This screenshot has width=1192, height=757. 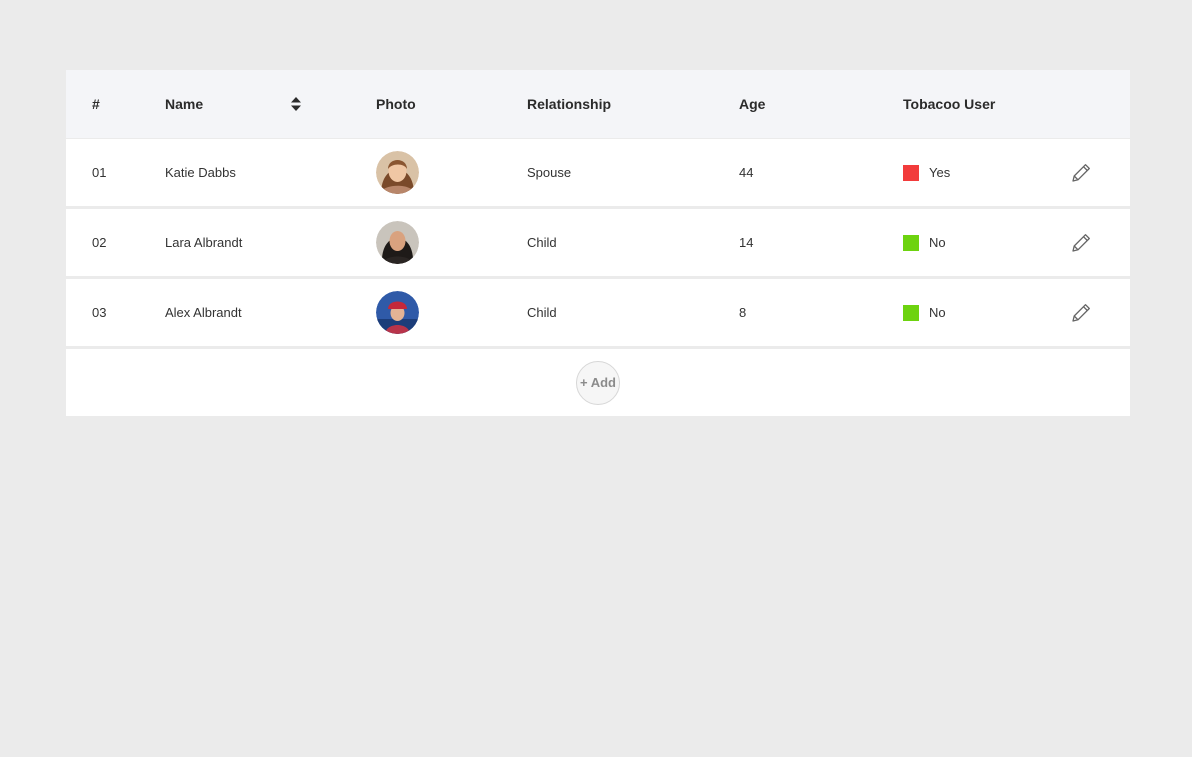 I want to click on header-photo: Photo, so click(x=396, y=104).